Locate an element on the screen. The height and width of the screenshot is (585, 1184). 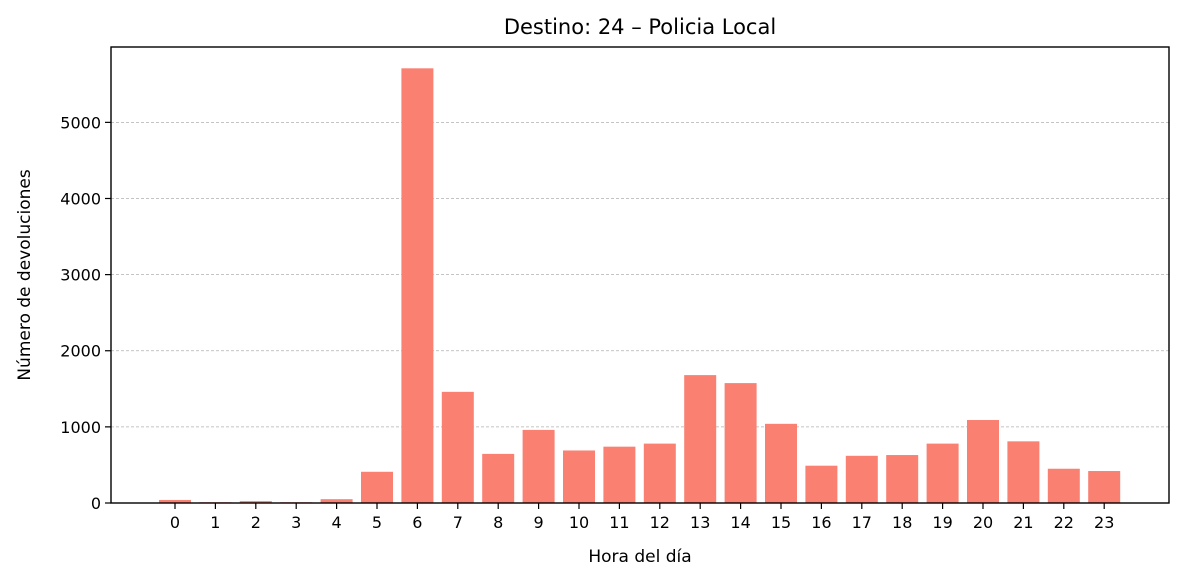
x-tick-label: 8 is located at coordinates (498, 522).